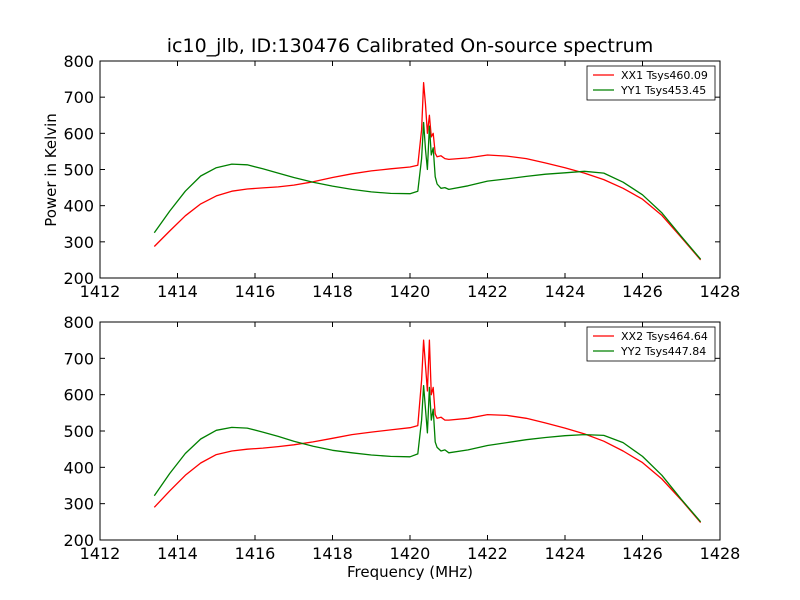 The width and height of the screenshot is (800, 600). I want to click on legend-label: YY2 Tsys447.84, so click(663, 351).